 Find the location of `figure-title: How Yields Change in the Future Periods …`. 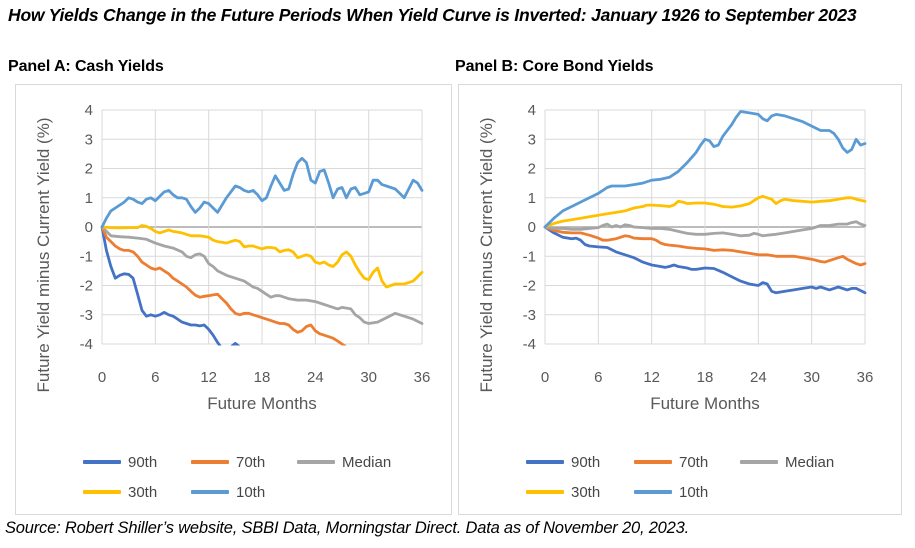

figure-title: How Yields Change in the Future Periods … is located at coordinates (432, 15).